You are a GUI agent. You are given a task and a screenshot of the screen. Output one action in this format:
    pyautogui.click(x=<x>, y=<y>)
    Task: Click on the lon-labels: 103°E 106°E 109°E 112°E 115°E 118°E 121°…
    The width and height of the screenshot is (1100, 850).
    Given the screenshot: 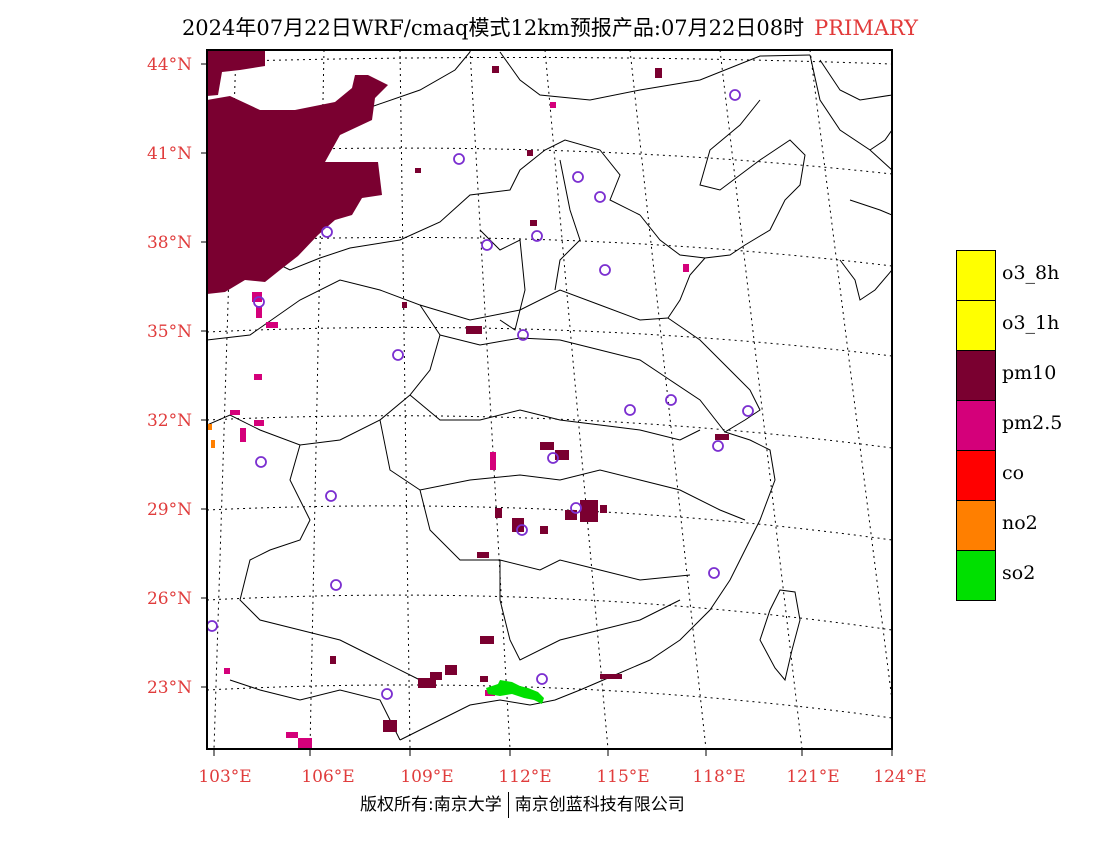 What is the action you would take?
    pyautogui.click(x=562, y=777)
    